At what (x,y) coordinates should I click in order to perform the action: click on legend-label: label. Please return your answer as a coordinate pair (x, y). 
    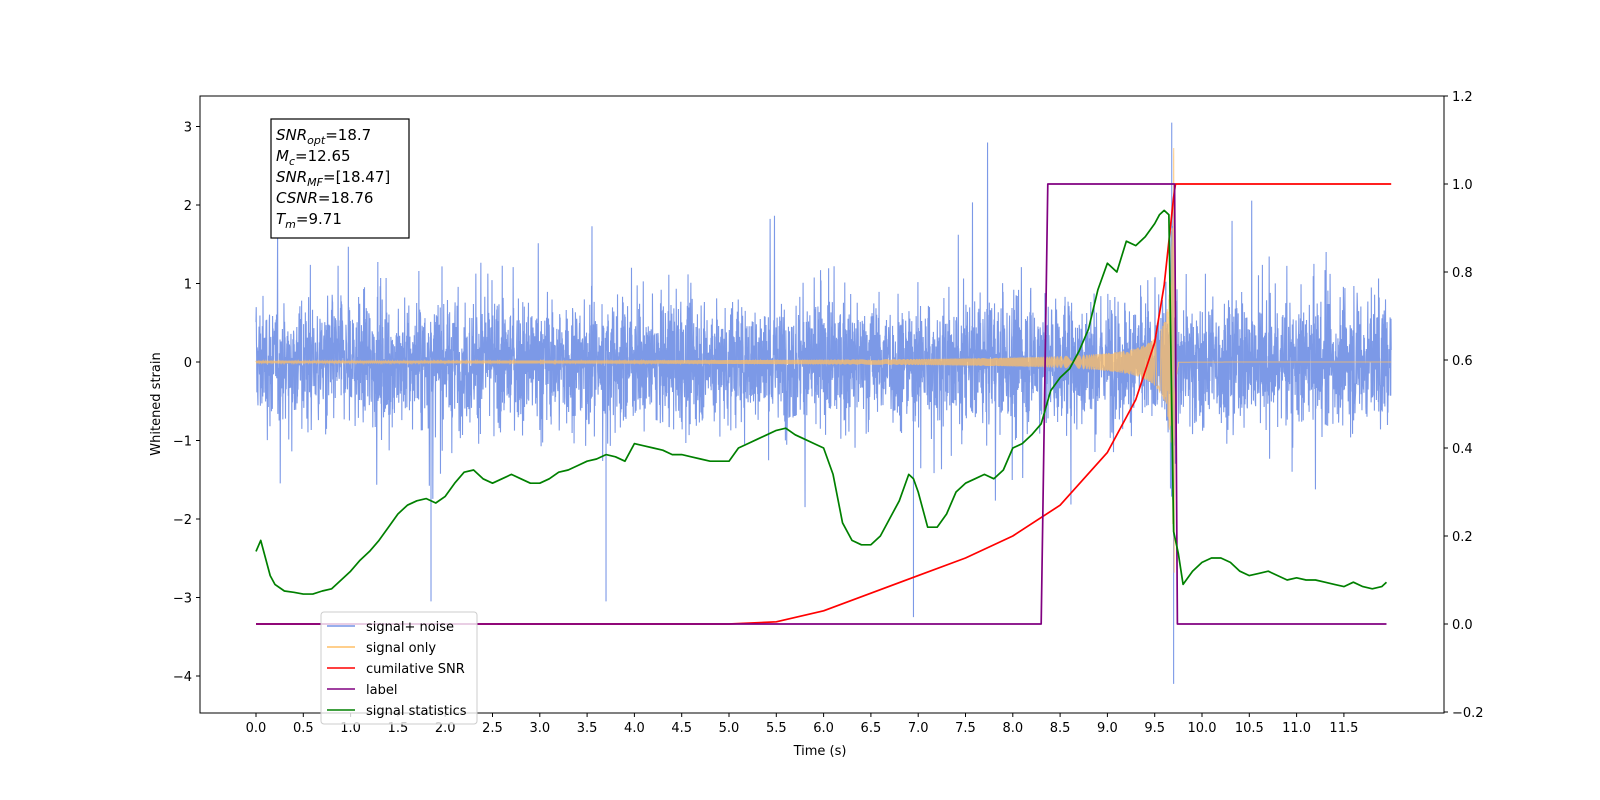
    Looking at the image, I should click on (381, 690).